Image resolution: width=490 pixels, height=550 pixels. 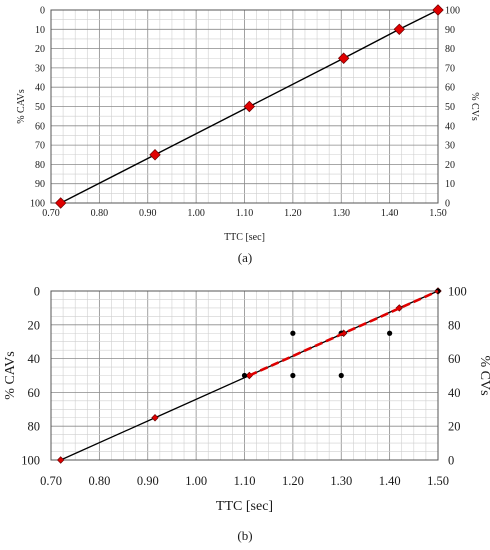 What do you see at coordinates (40, 146) in the screenshot?
I see `y-left-tick-label: 70` at bounding box center [40, 146].